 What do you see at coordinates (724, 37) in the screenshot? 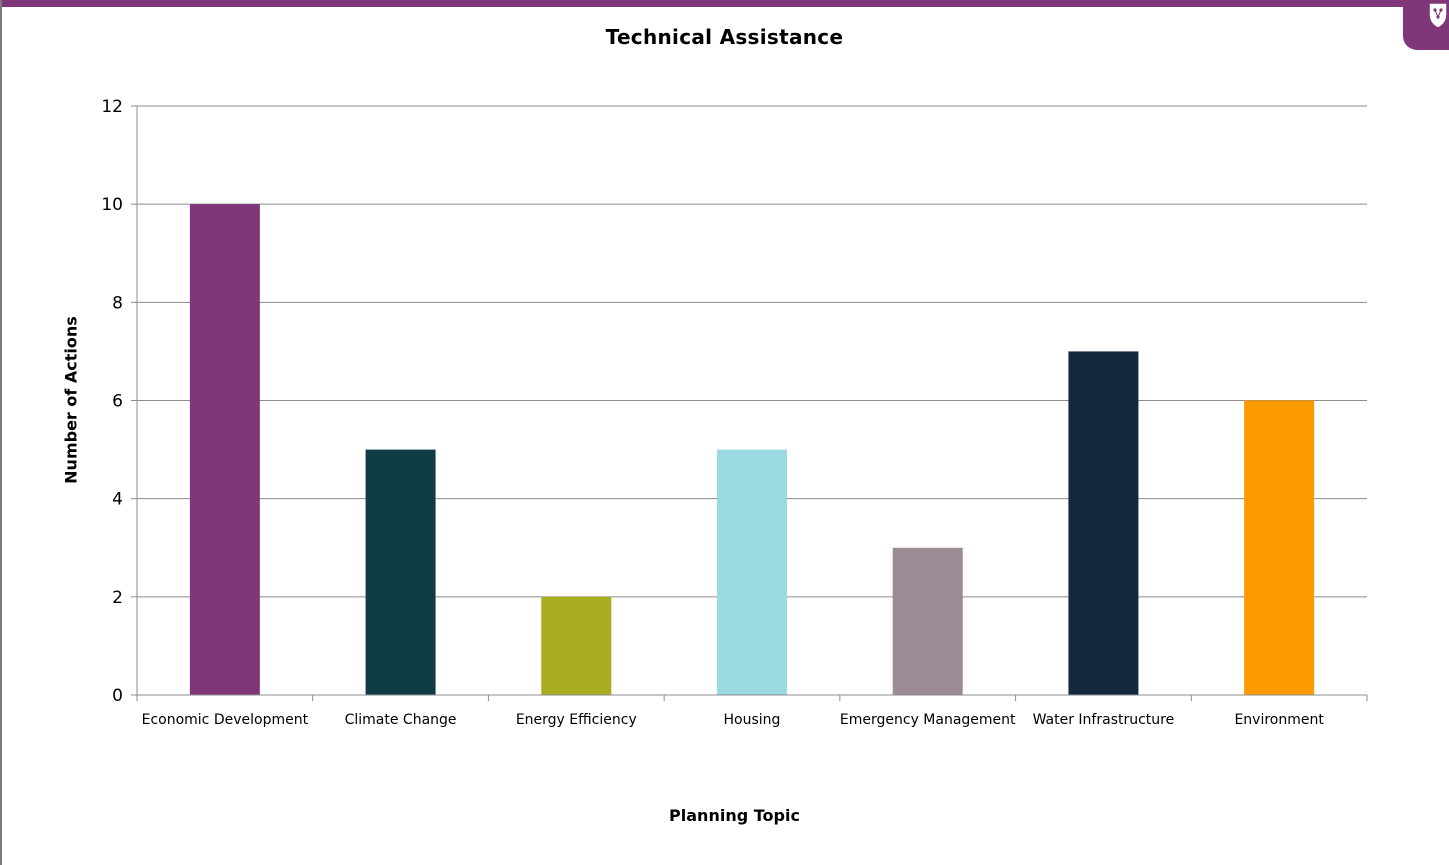
I see `chart-title: Technical Assistance` at bounding box center [724, 37].